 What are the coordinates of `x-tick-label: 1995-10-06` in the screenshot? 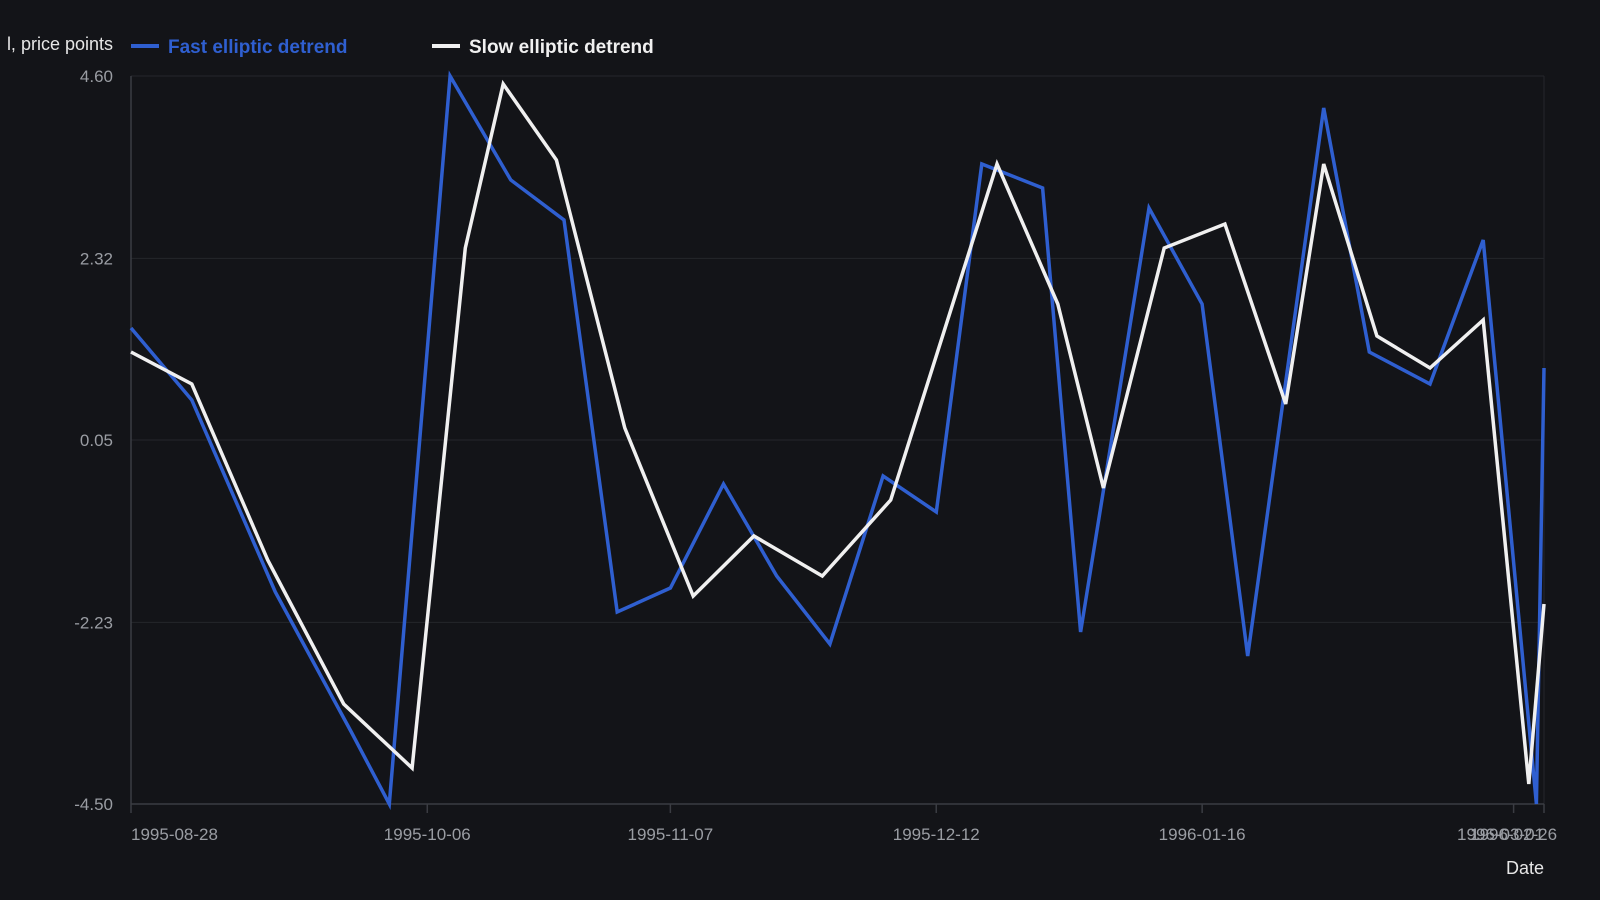 It's located at (427, 834).